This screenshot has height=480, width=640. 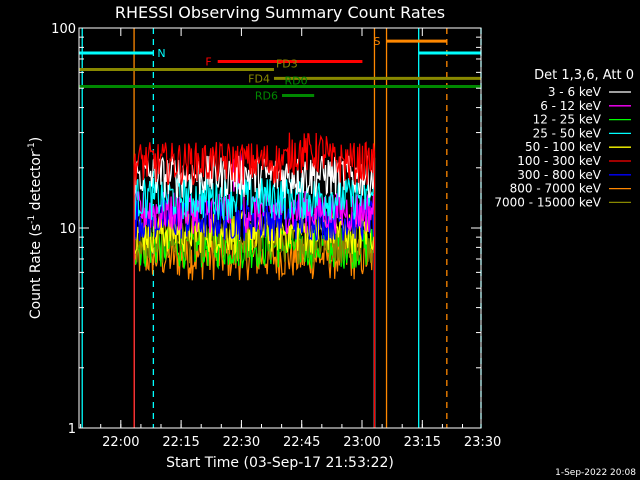 What do you see at coordinates (571, 106) in the screenshot?
I see `legend-label: 6 - 12 keV` at bounding box center [571, 106].